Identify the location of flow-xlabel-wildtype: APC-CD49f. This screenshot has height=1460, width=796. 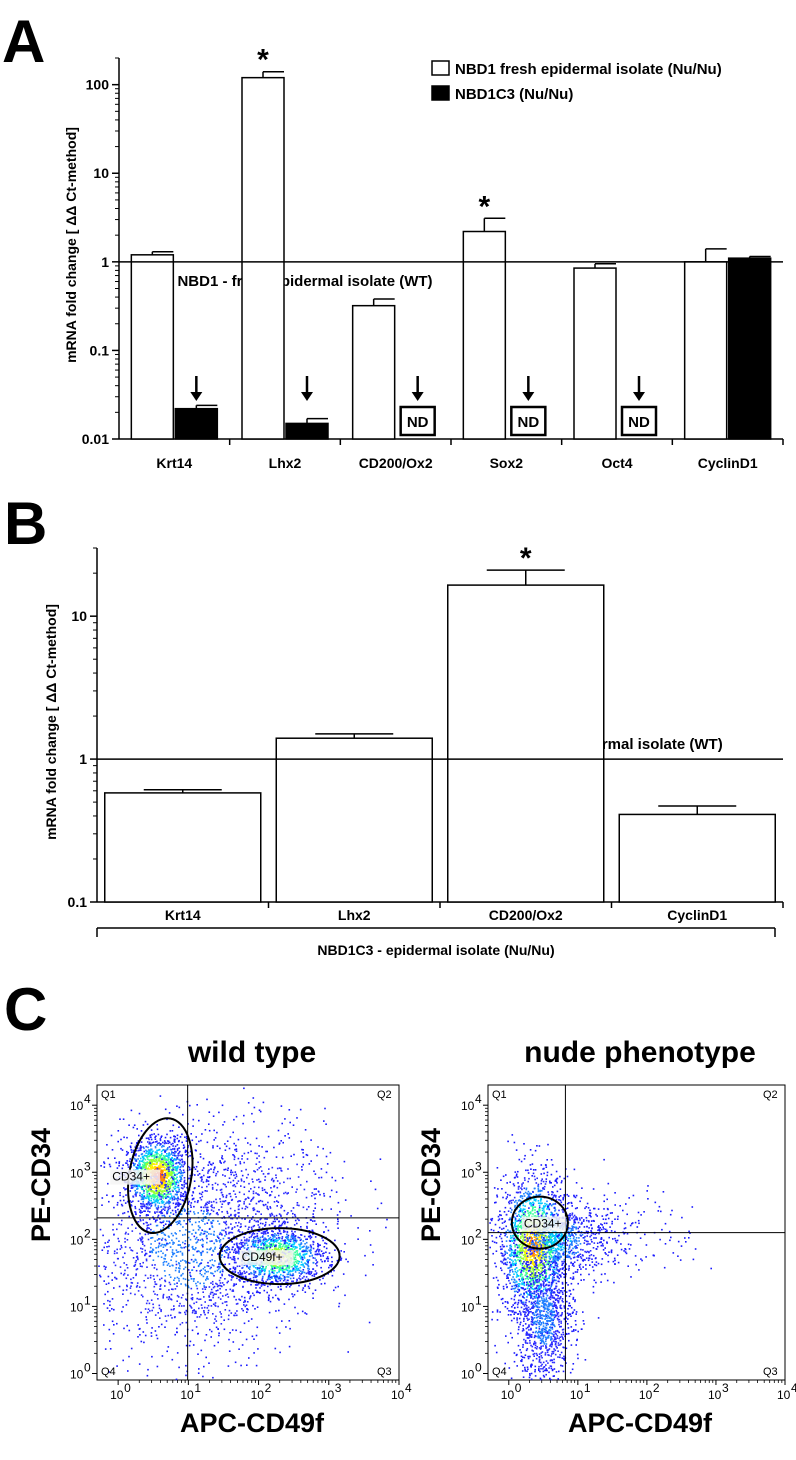
(252, 1423).